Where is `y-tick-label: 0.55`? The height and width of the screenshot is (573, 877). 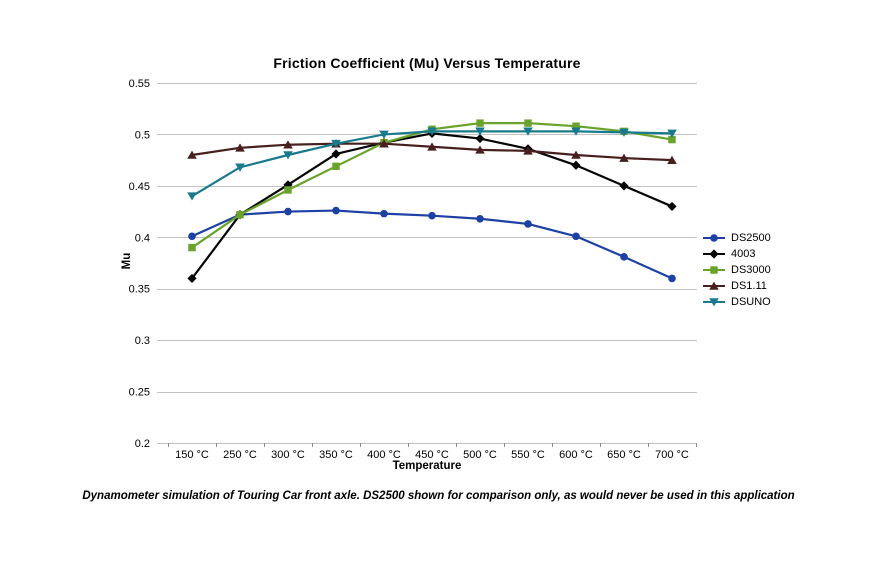
y-tick-label: 0.55 is located at coordinates (139, 84).